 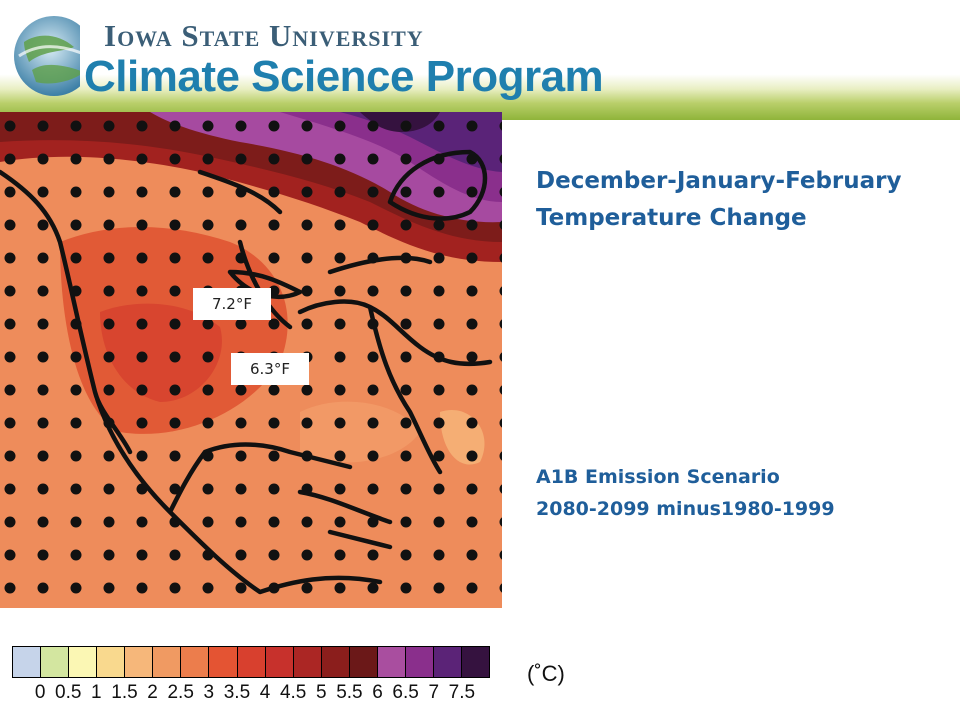 What do you see at coordinates (270, 369) in the screenshot?
I see `annotation-6-3f: 6.3°F` at bounding box center [270, 369].